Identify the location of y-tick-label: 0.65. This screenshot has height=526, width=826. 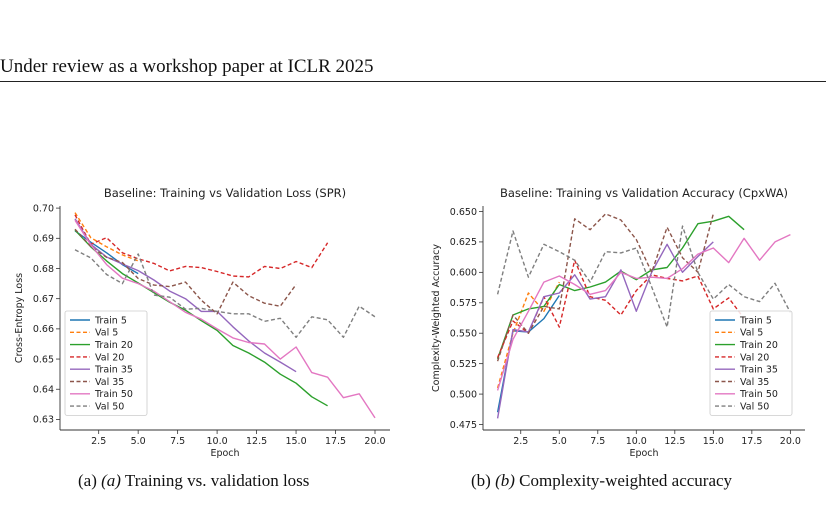
(43, 359).